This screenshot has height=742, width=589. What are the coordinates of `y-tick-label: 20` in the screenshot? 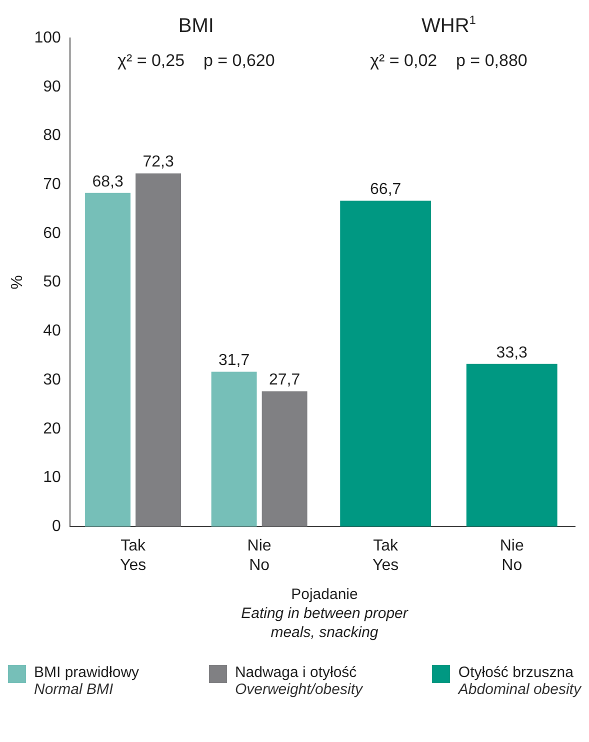 It's located at (52, 429).